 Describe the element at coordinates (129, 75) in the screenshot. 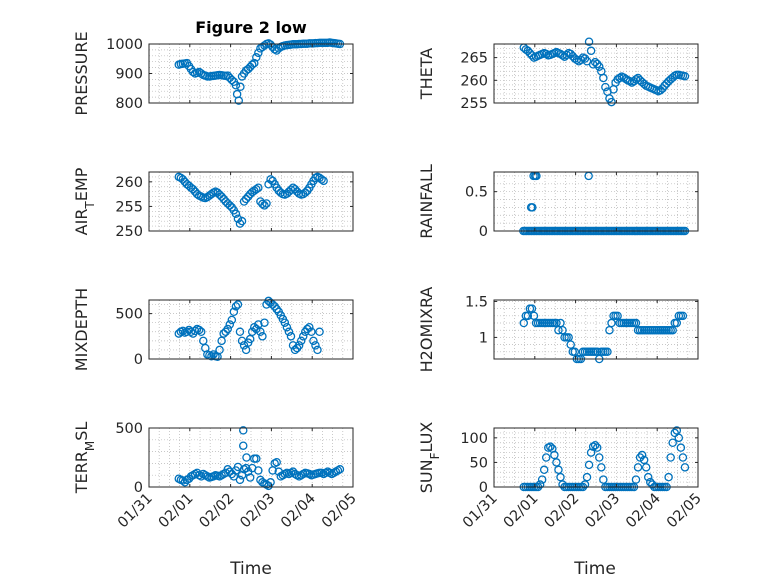

I see `y-tick-label: 900` at that location.